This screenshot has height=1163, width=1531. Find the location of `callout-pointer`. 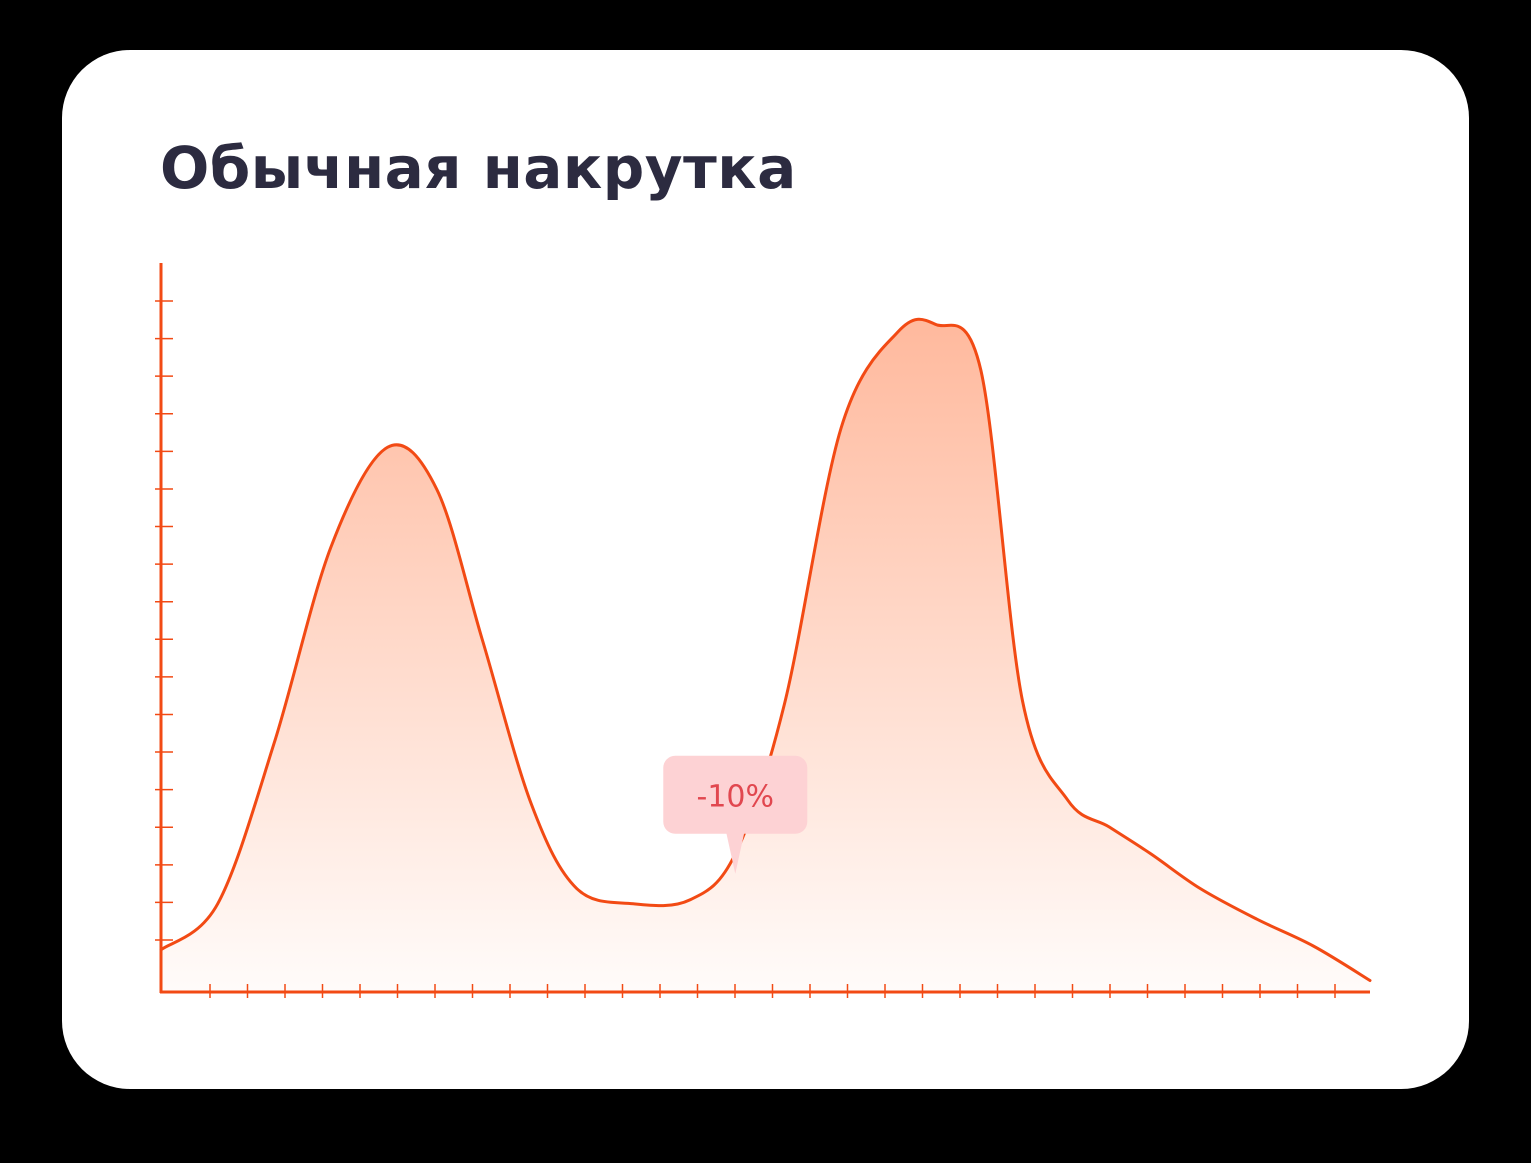

callout-pointer is located at coordinates (735, 853).